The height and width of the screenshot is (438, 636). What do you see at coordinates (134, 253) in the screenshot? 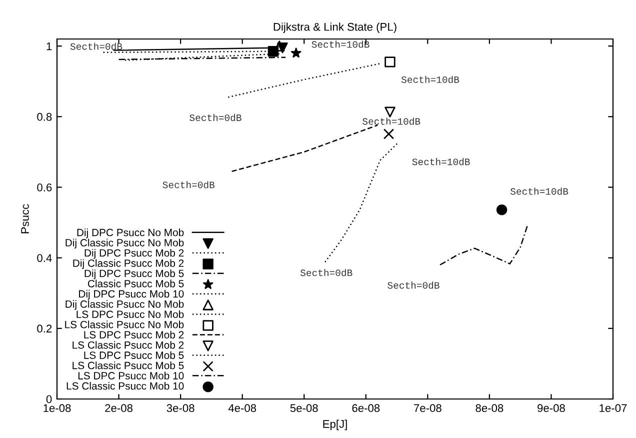
I see `legend-label: Dij DPC Psucc Mob 2` at bounding box center [134, 253].